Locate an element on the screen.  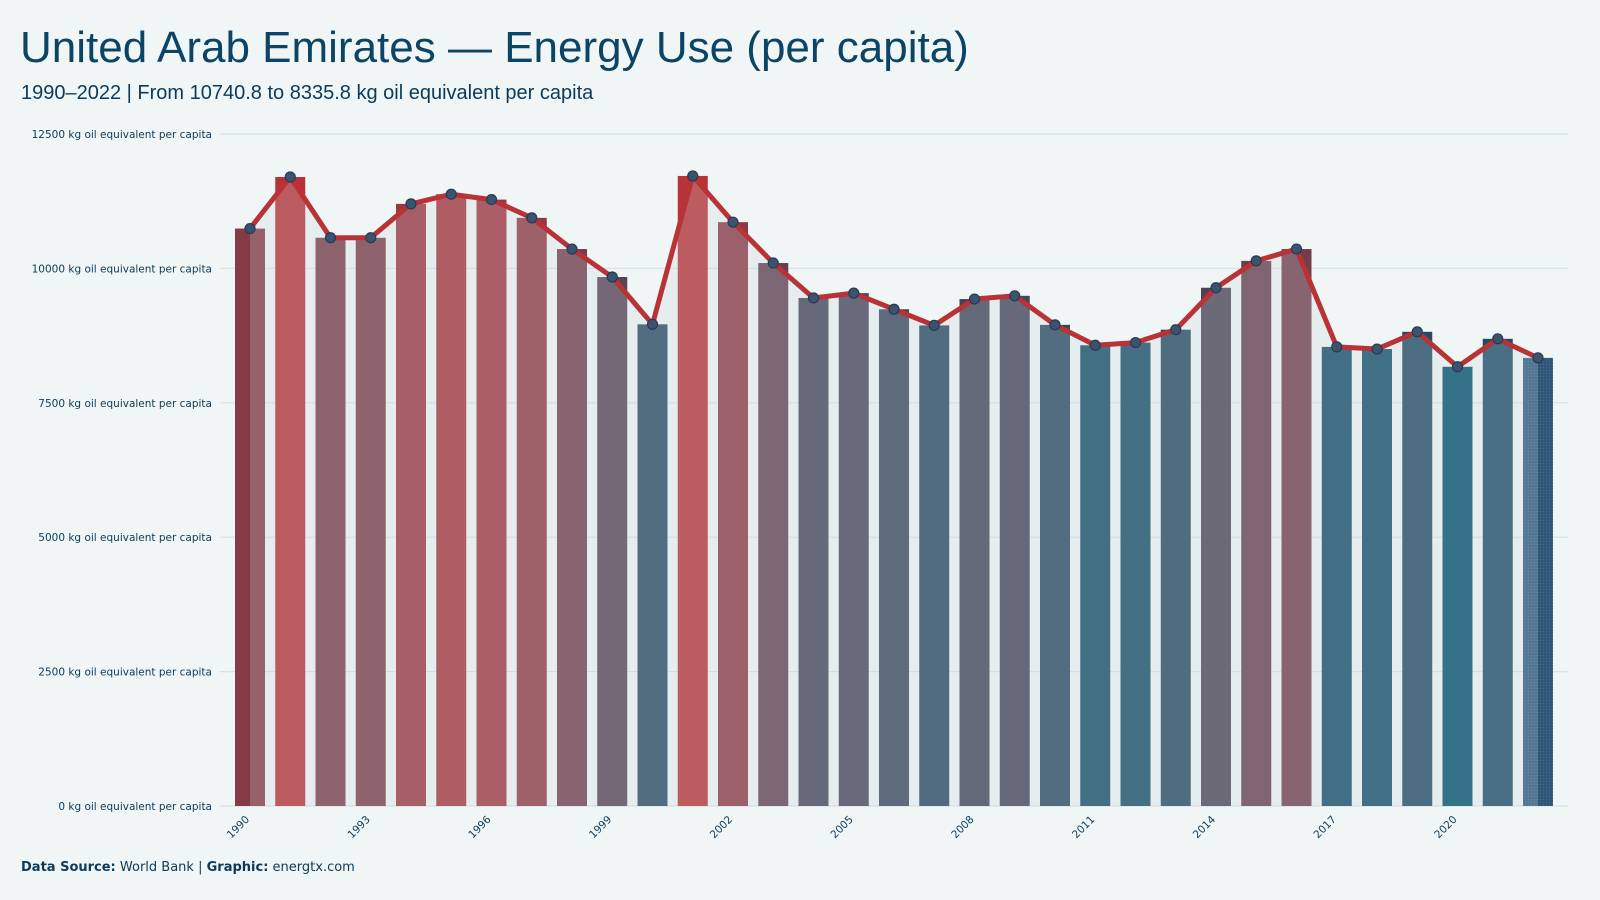
point-2008 is located at coordinates (974, 299).